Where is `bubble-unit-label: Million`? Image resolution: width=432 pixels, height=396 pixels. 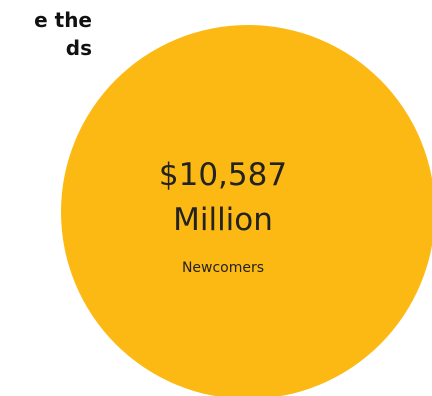
bubble-unit-label: Million is located at coordinates (223, 220).